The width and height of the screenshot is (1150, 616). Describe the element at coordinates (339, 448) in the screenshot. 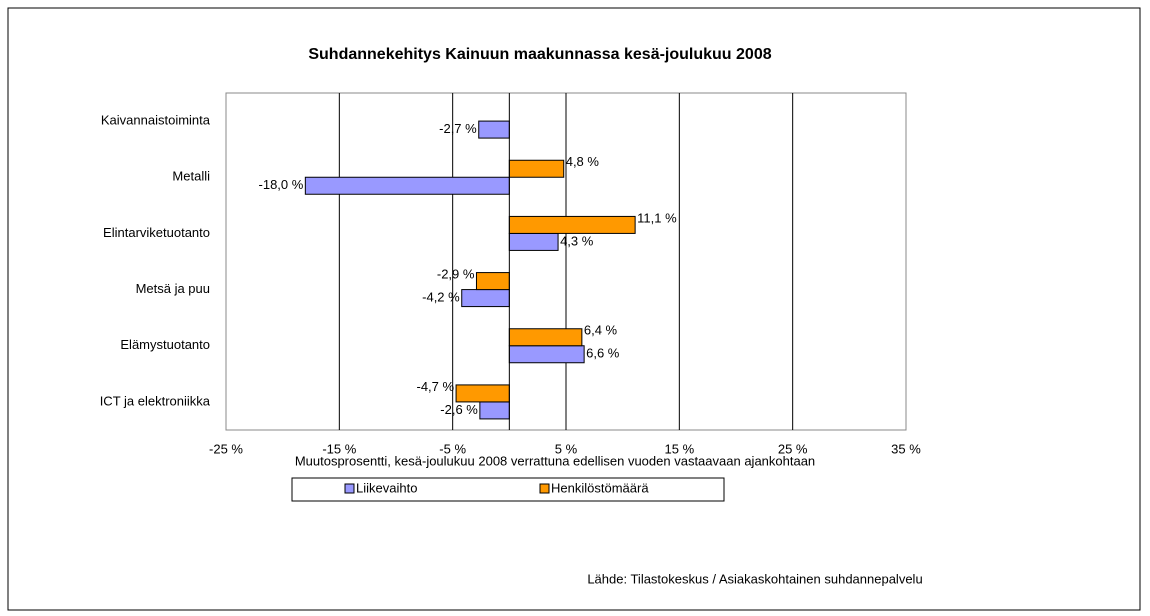

I see `x-tick-label: -15 %` at that location.